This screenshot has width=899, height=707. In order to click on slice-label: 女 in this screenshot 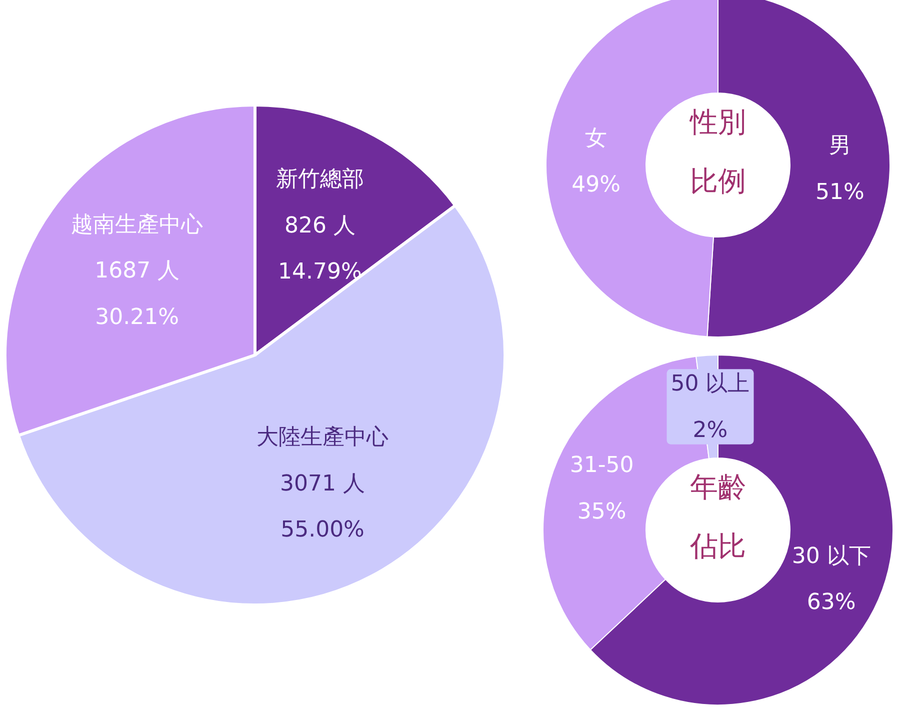, I will do `click(596, 138)`.